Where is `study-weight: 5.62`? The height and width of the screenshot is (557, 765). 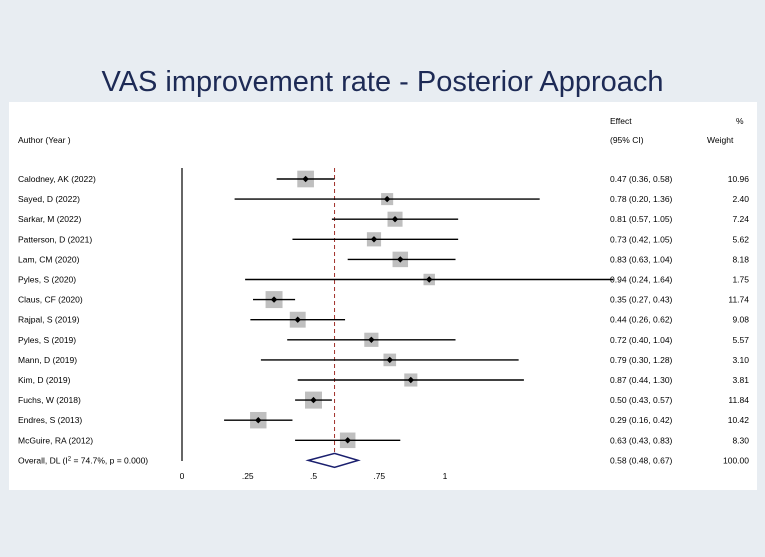 study-weight: 5.62 is located at coordinates (740, 239).